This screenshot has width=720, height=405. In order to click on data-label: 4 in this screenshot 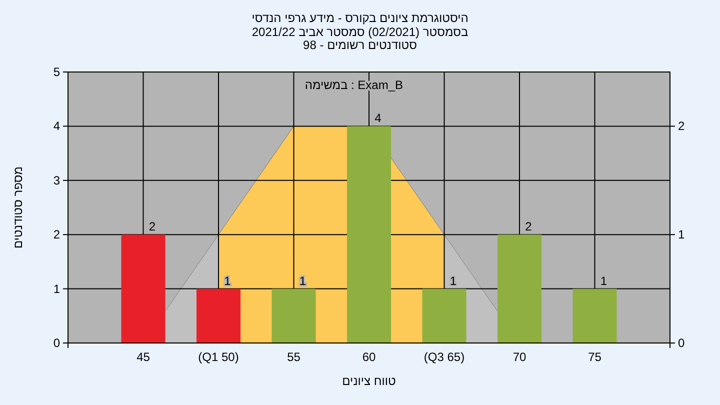, I will do `click(378, 118)`.